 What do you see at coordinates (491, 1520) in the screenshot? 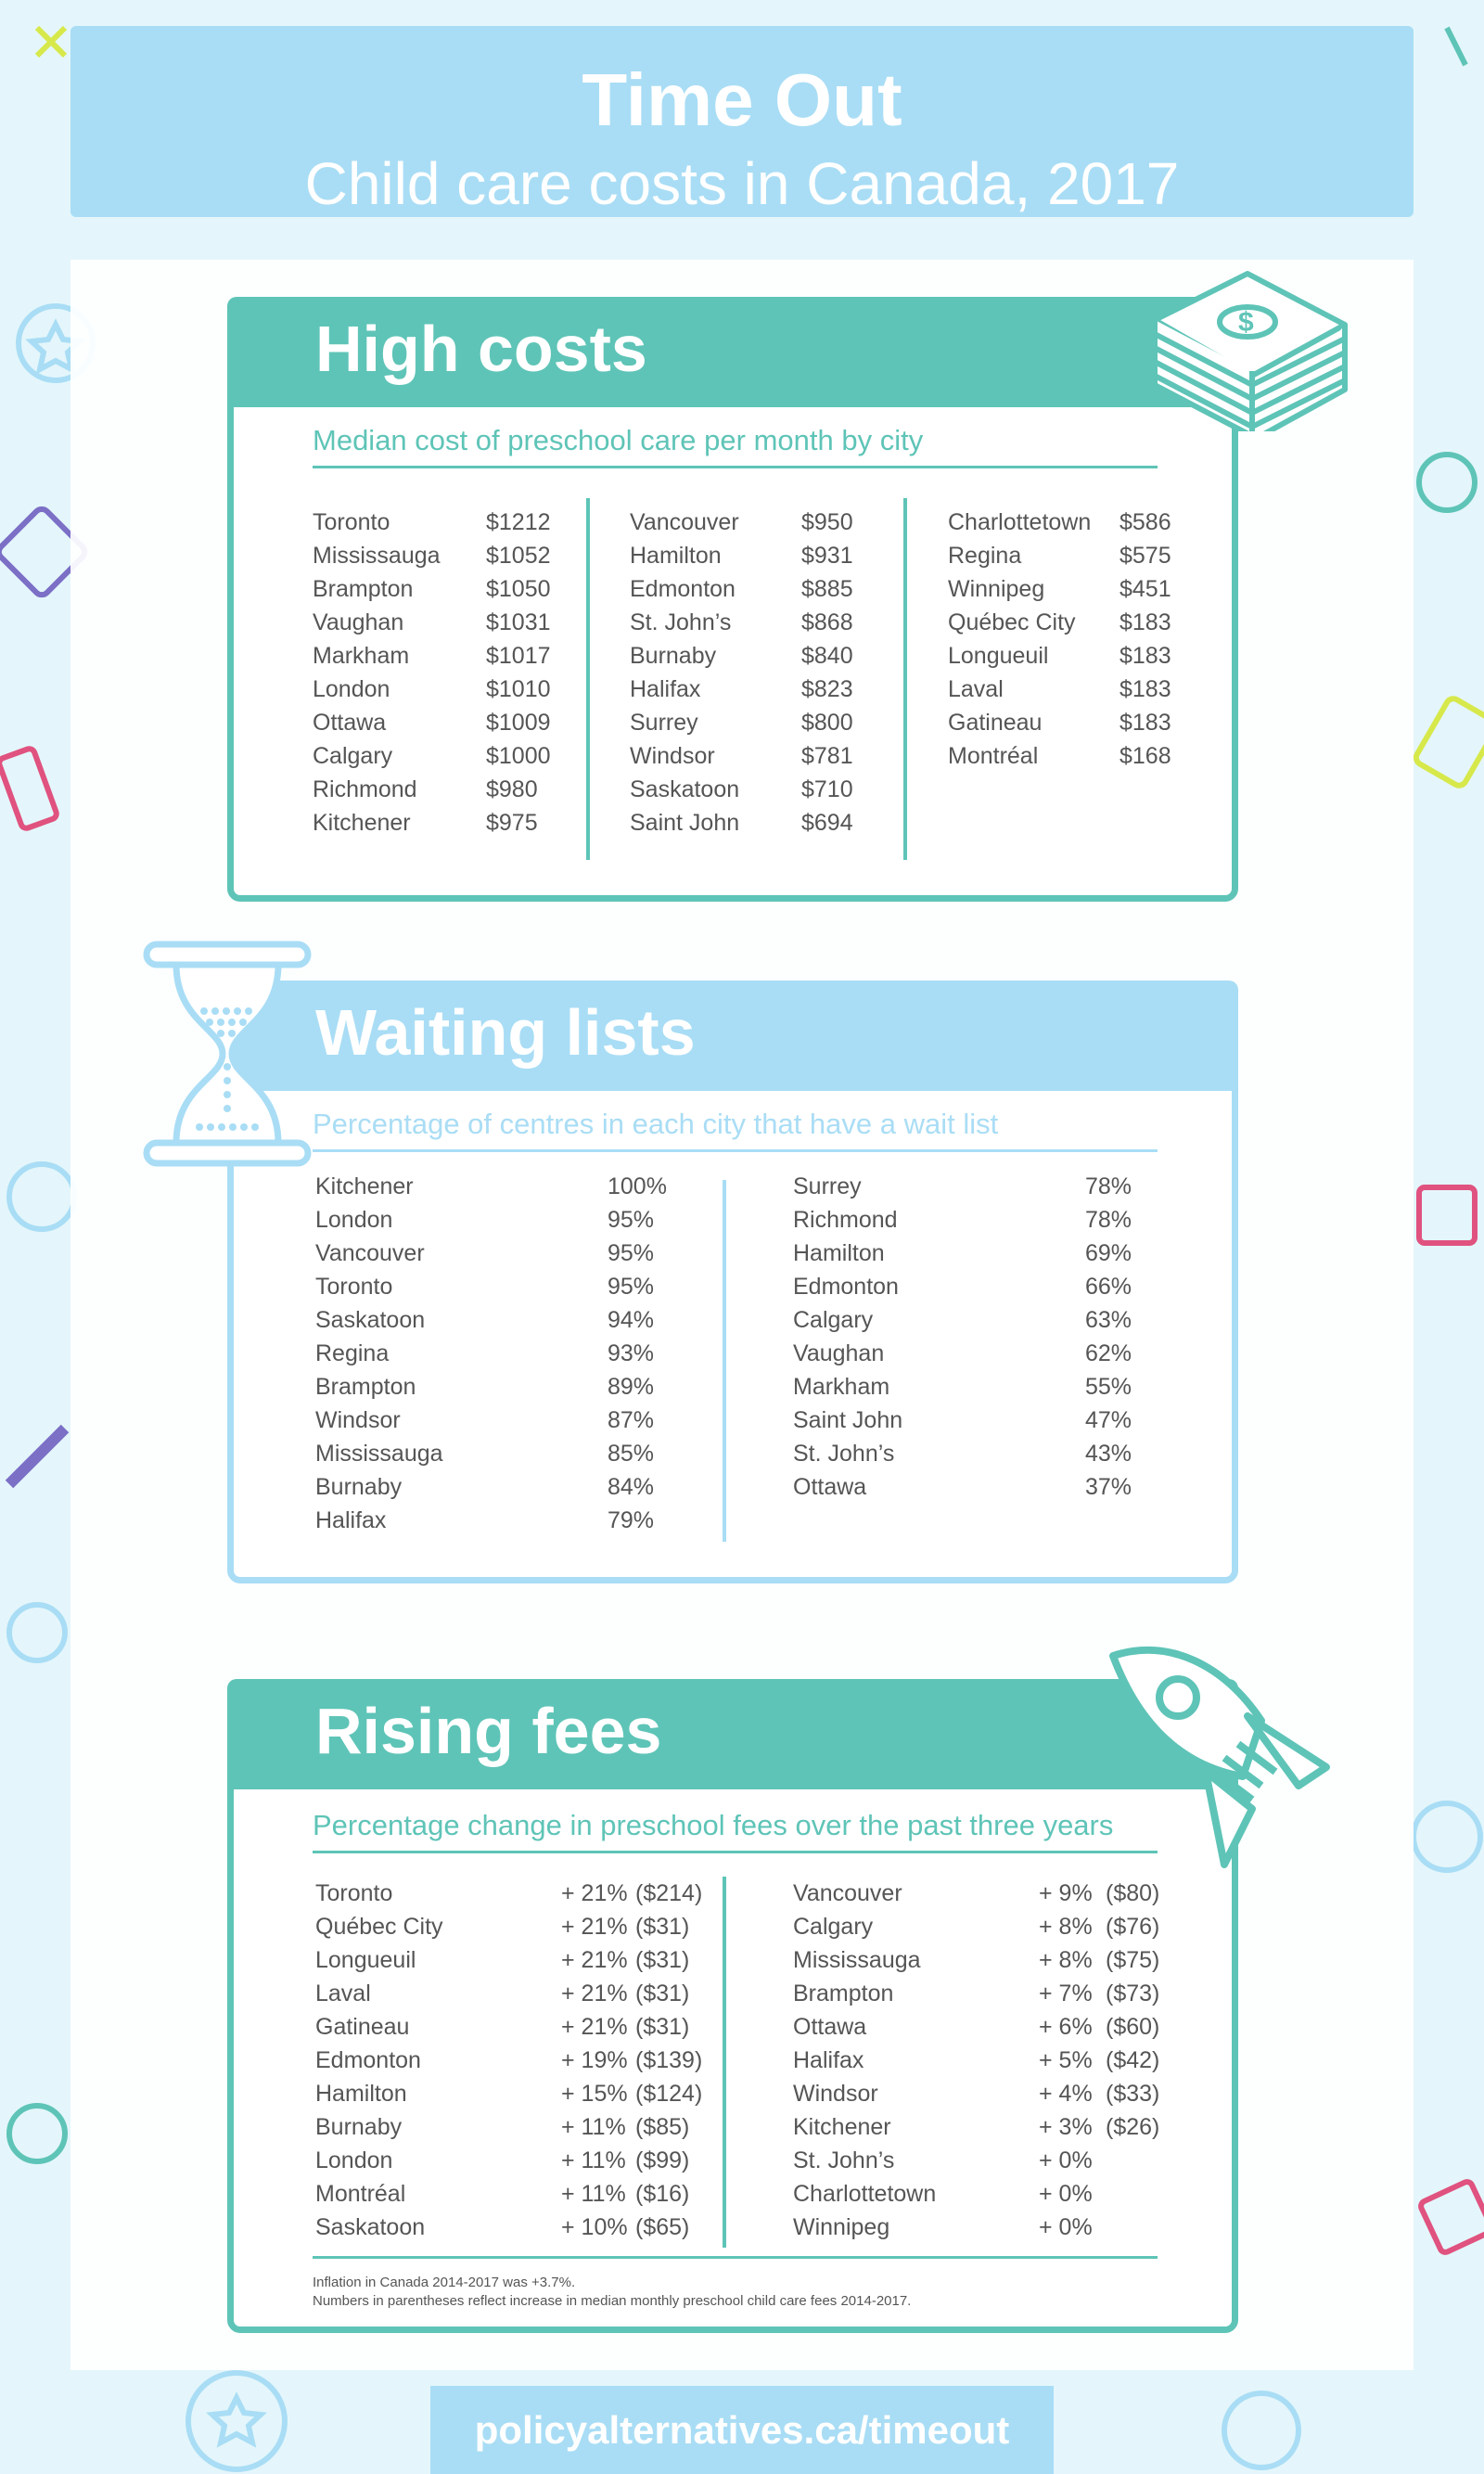
I see `table-row: Halifax 79%` at bounding box center [491, 1520].